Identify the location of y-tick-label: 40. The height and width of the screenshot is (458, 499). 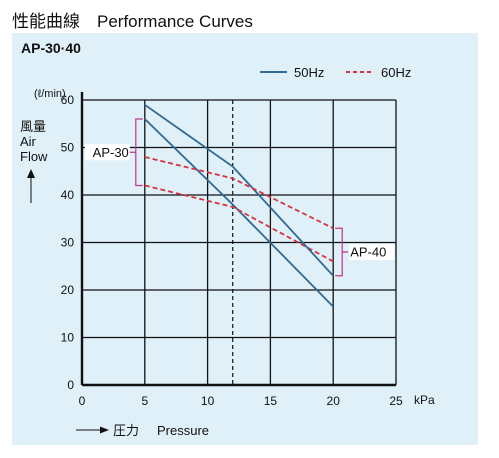
(68, 195).